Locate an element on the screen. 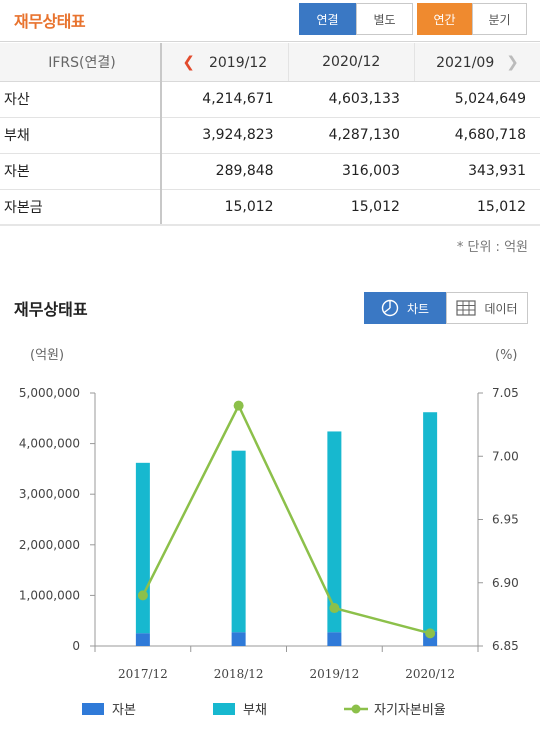  page-title: 재무상태표 is located at coordinates (50, 21).